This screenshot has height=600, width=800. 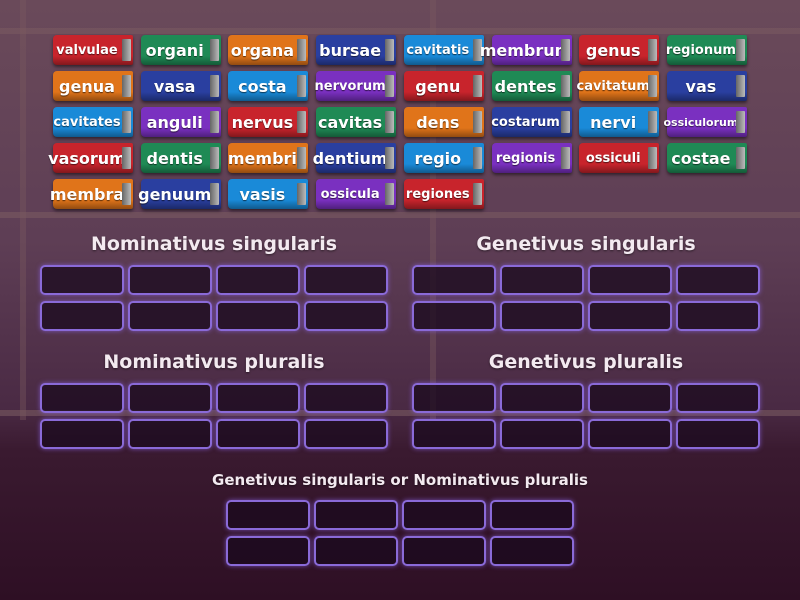 What do you see at coordinates (531, 122) in the screenshot?
I see `word-card-costarum: costarum` at bounding box center [531, 122].